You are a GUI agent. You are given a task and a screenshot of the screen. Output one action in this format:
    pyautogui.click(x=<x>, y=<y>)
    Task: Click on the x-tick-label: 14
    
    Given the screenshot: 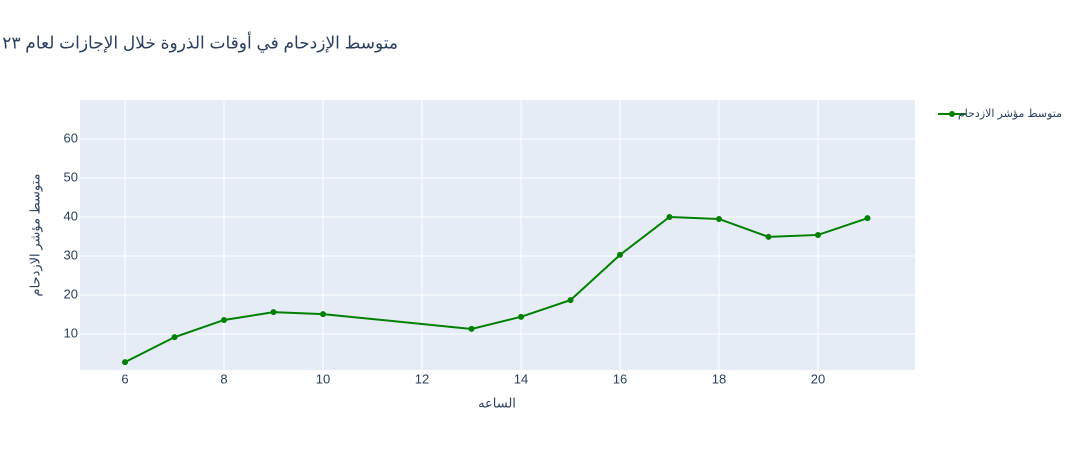 What is the action you would take?
    pyautogui.click(x=521, y=378)
    